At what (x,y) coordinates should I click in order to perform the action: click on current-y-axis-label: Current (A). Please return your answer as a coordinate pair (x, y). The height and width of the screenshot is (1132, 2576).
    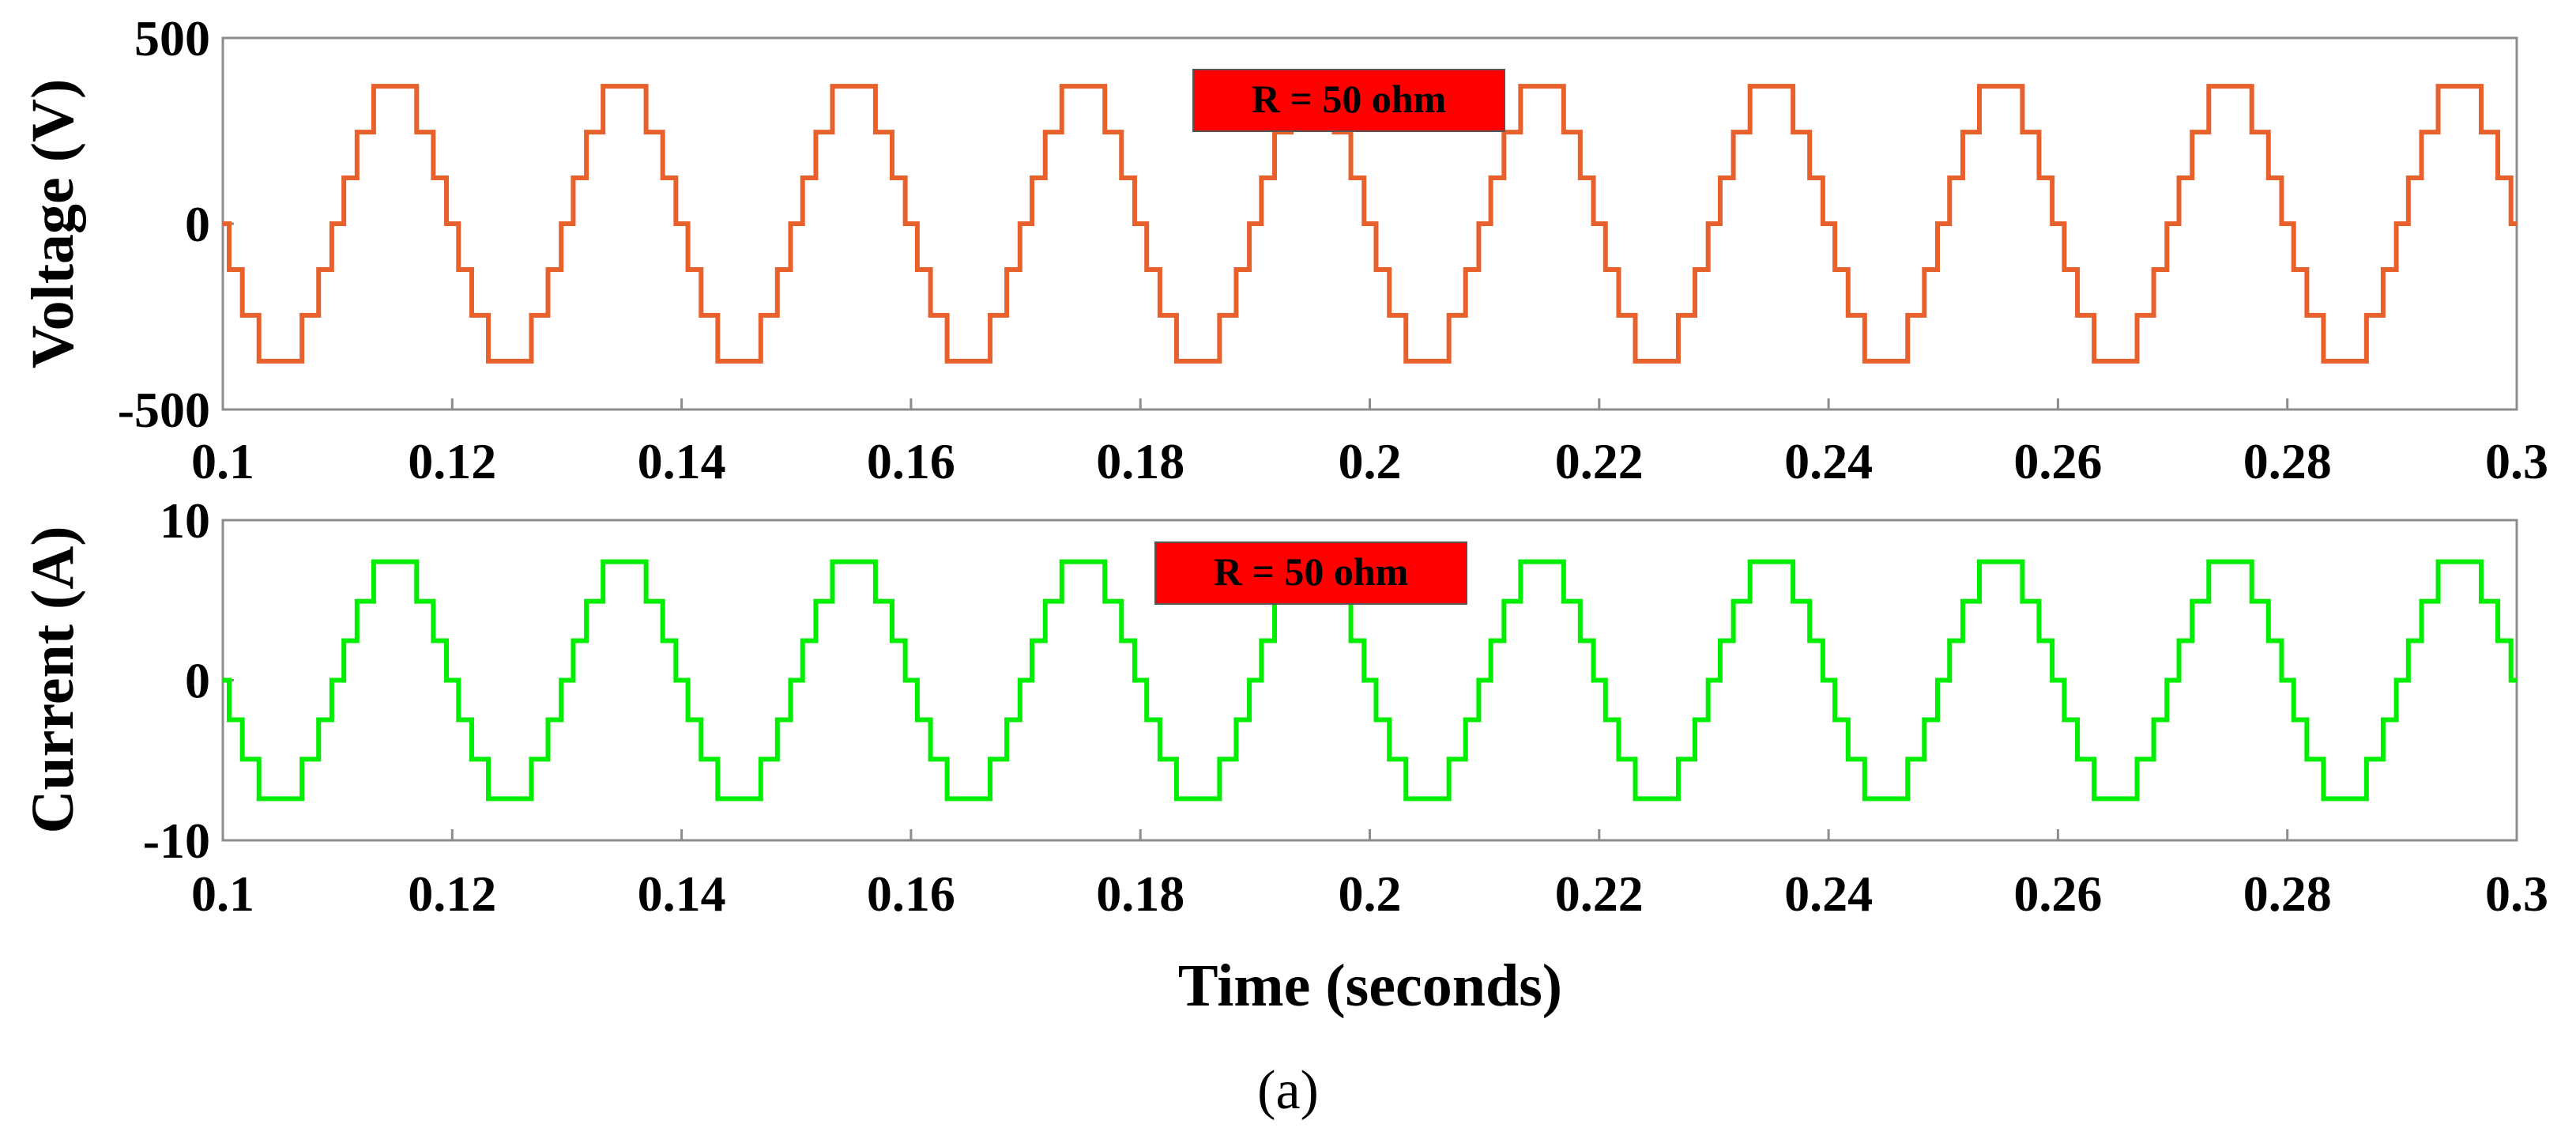
    Looking at the image, I should click on (53, 679).